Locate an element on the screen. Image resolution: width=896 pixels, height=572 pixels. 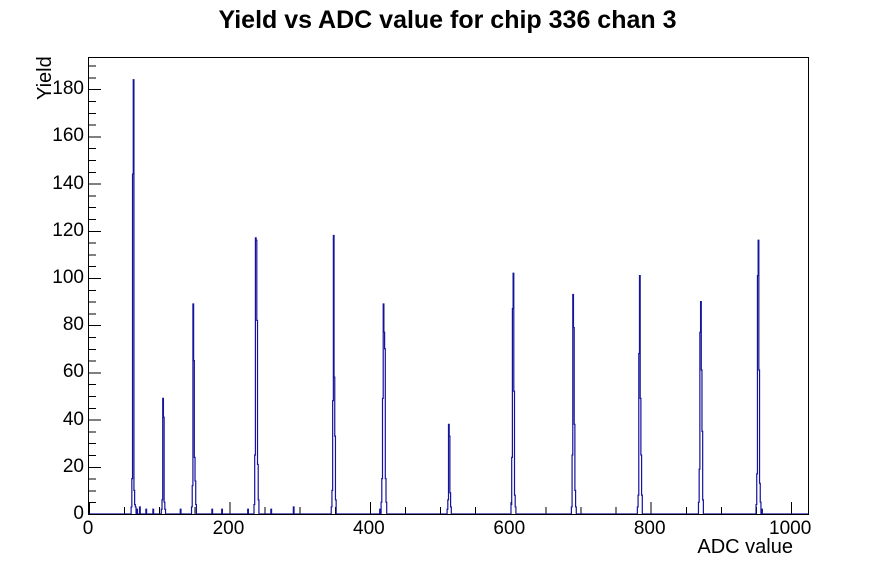
x-tick-label: 600 is located at coordinates (509, 528).